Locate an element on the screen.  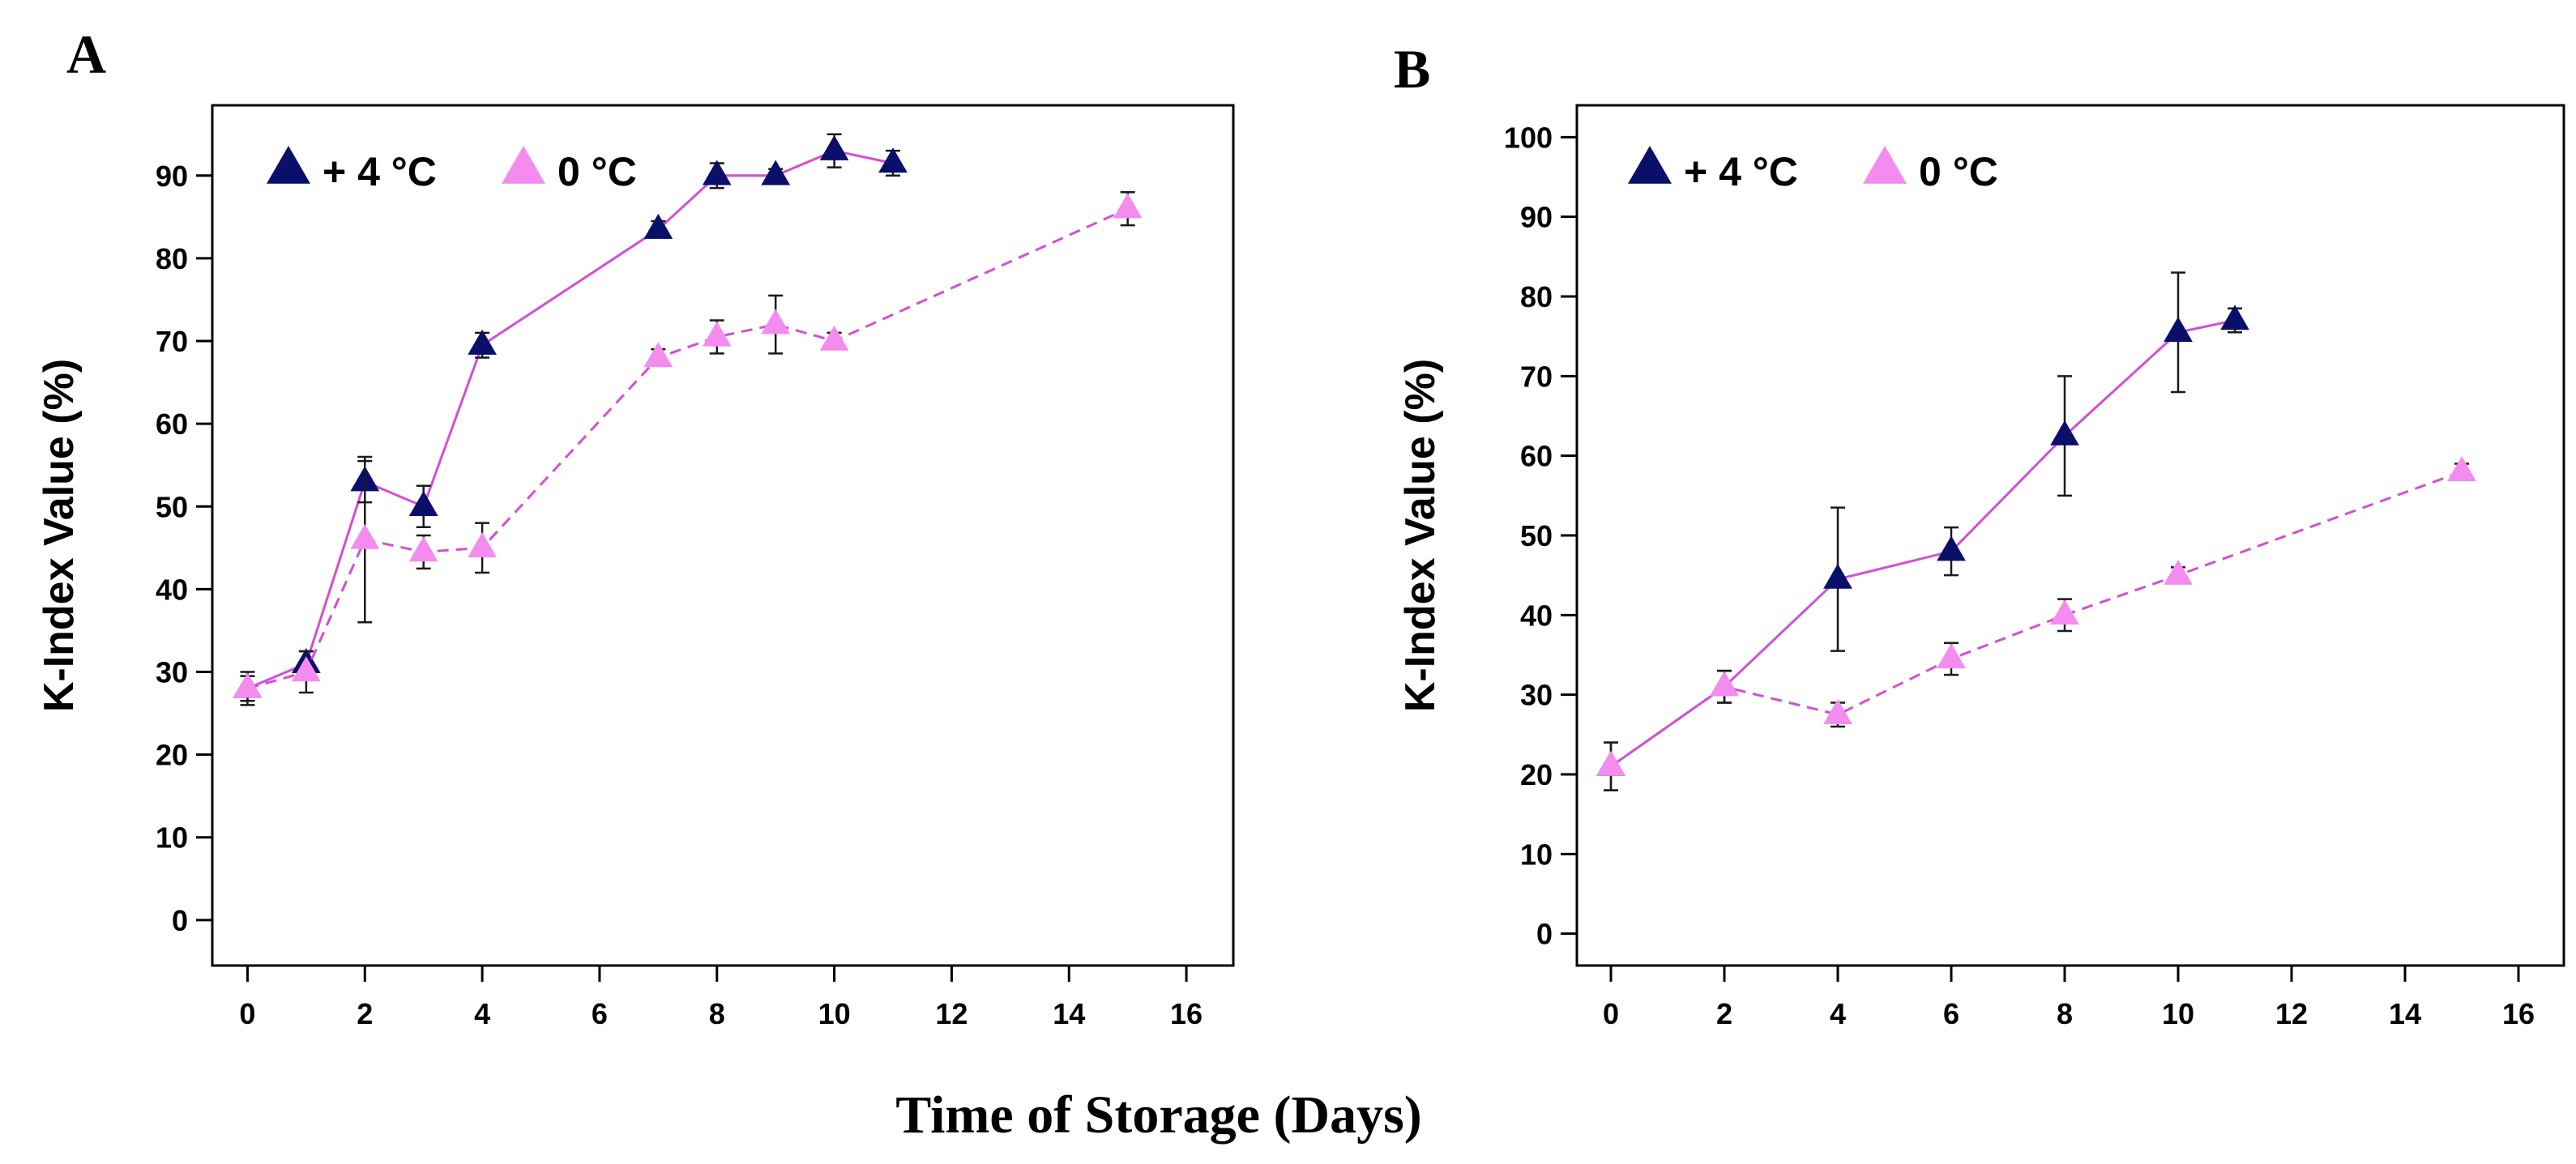
series-line-4c is located at coordinates (570, 419).